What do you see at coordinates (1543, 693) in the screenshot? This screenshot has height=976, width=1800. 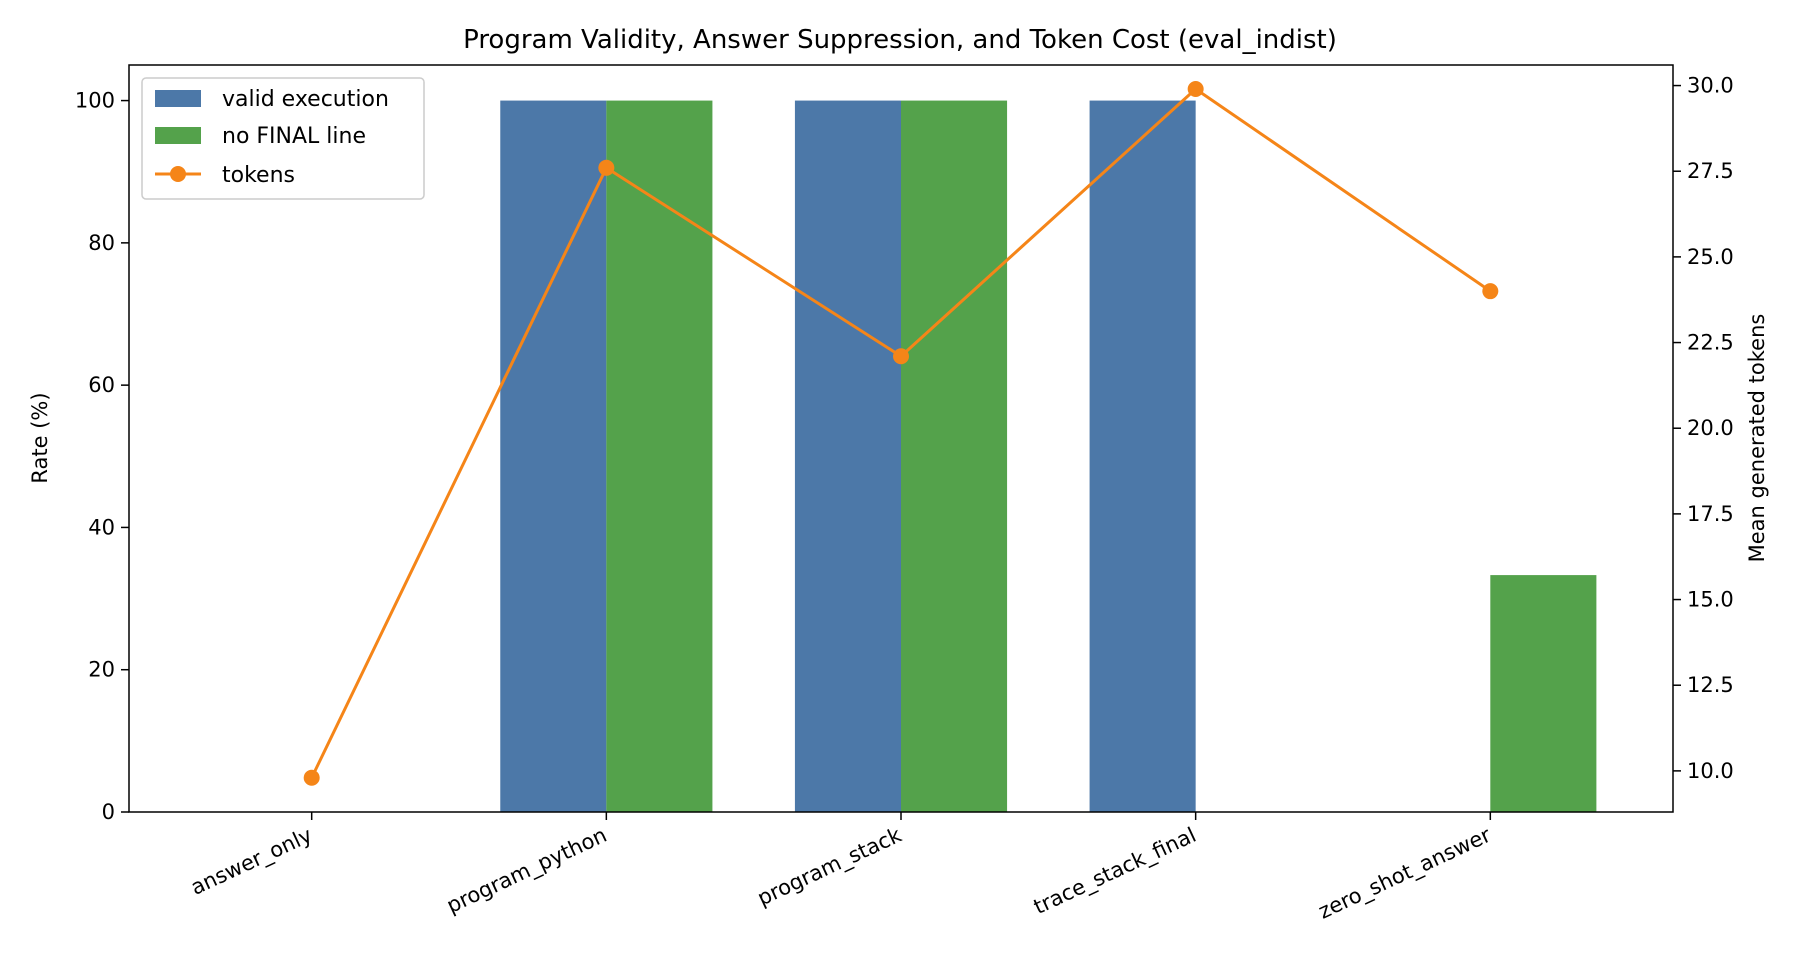 I see `bar-no-final-line-zero-shot-answer` at bounding box center [1543, 693].